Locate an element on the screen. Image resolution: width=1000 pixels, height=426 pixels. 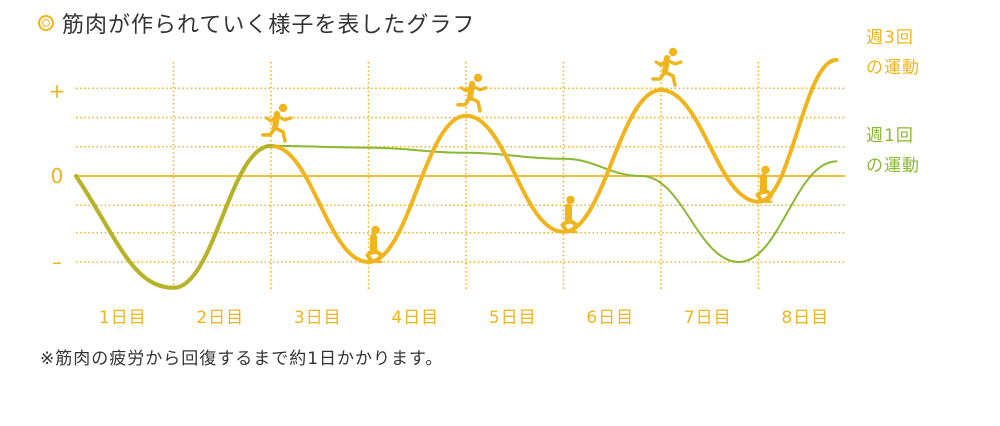
series-line-shared is located at coordinates (173, 216).